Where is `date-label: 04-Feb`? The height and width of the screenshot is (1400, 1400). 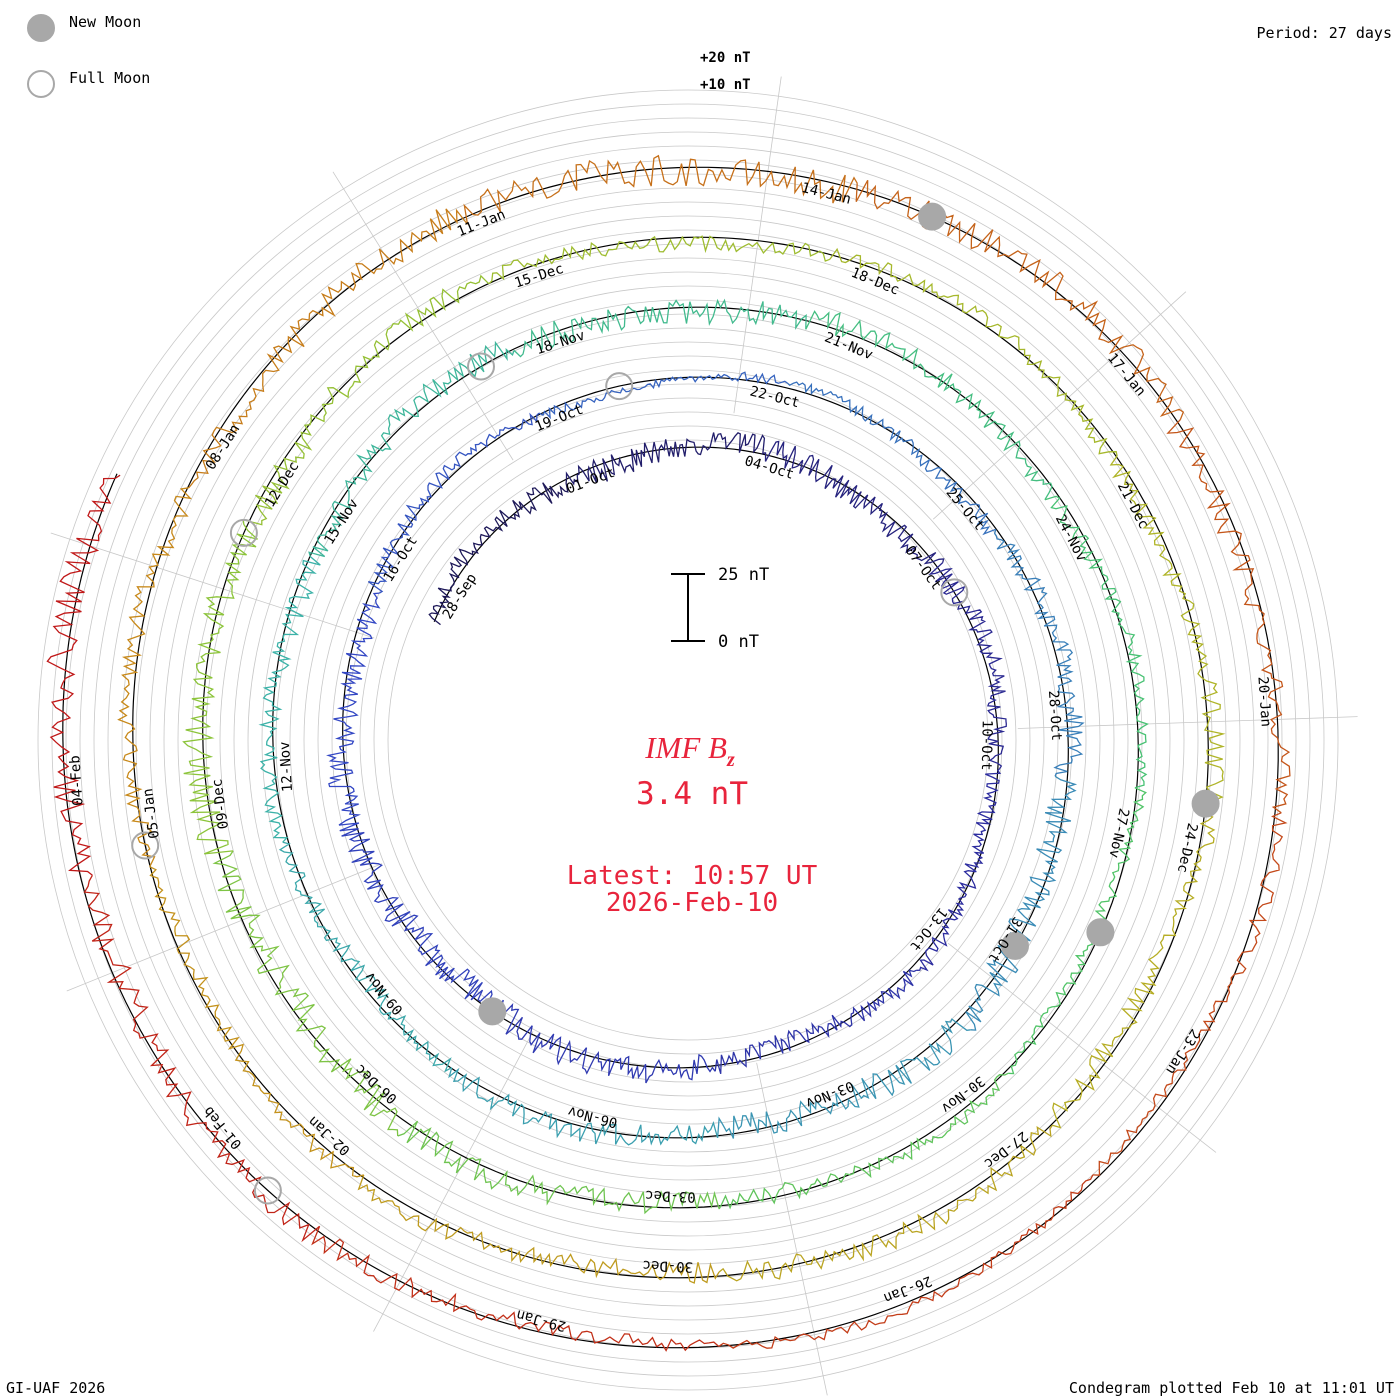
date-label: 04-Feb is located at coordinates (76, 781).